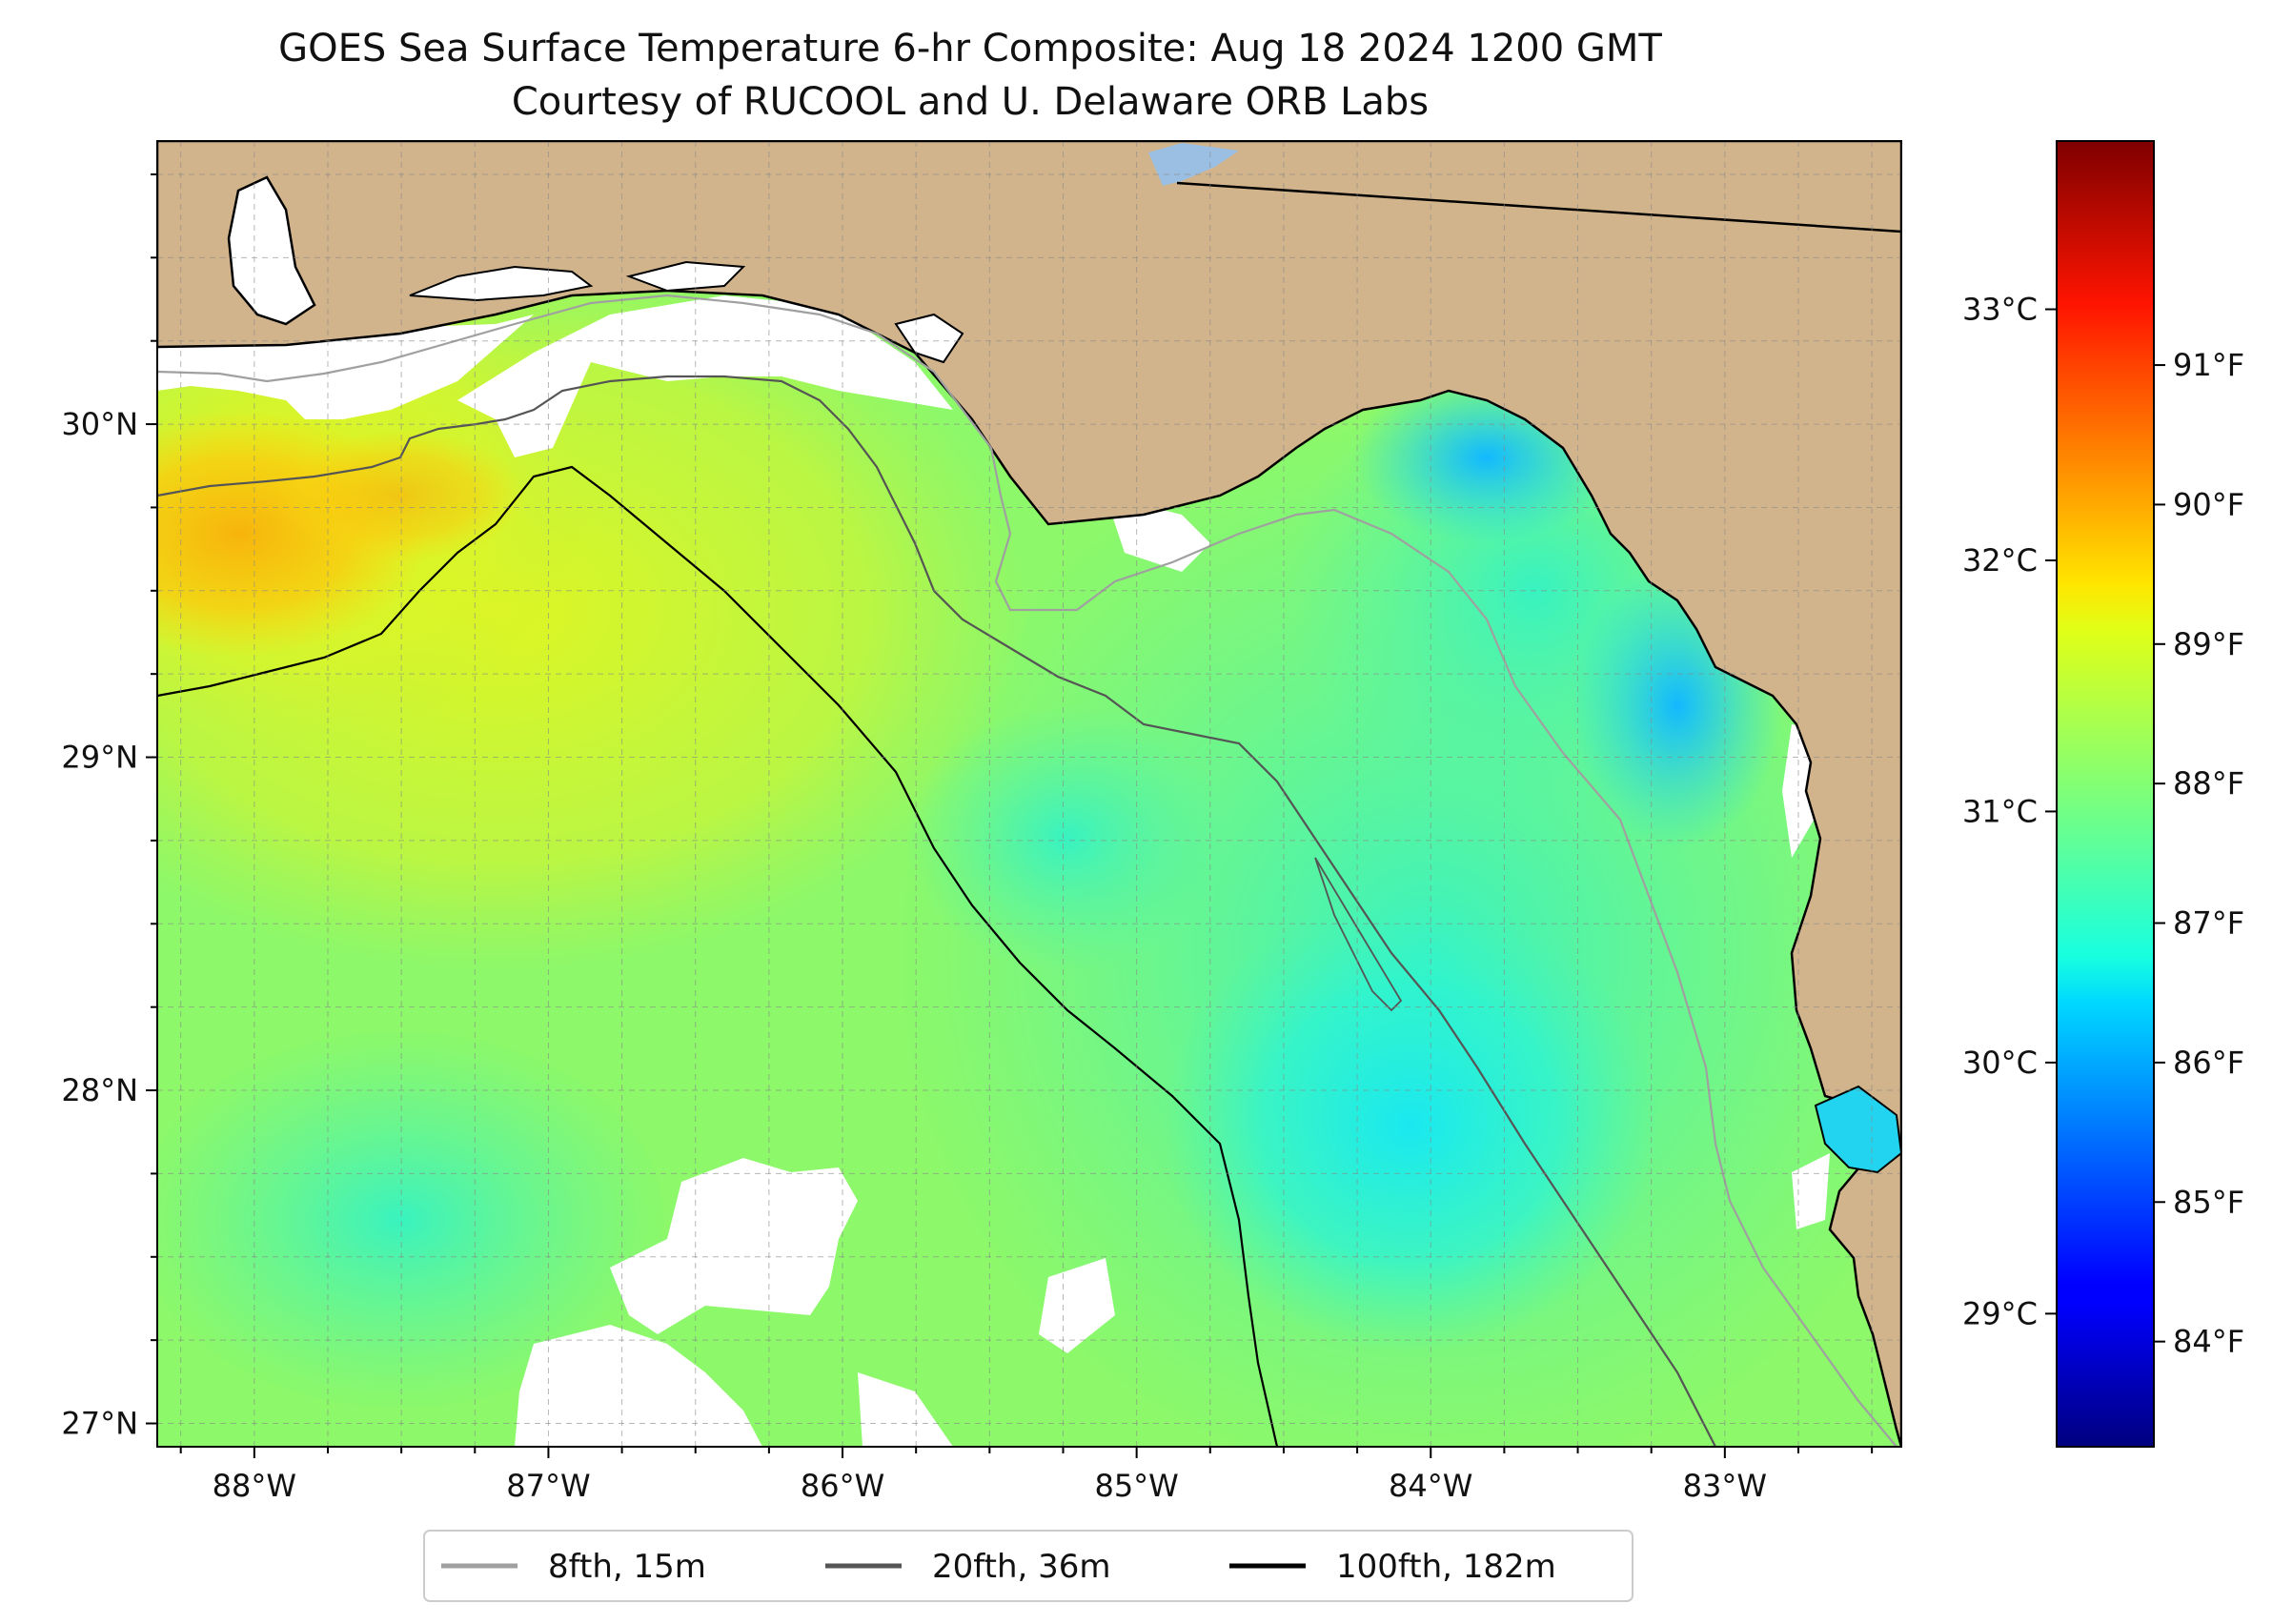 Image resolution: width=2293 pixels, height=1624 pixels. Describe the element at coordinates (2000, 1063) in the screenshot. I see `celsius-tick-label: 30°C` at that location.